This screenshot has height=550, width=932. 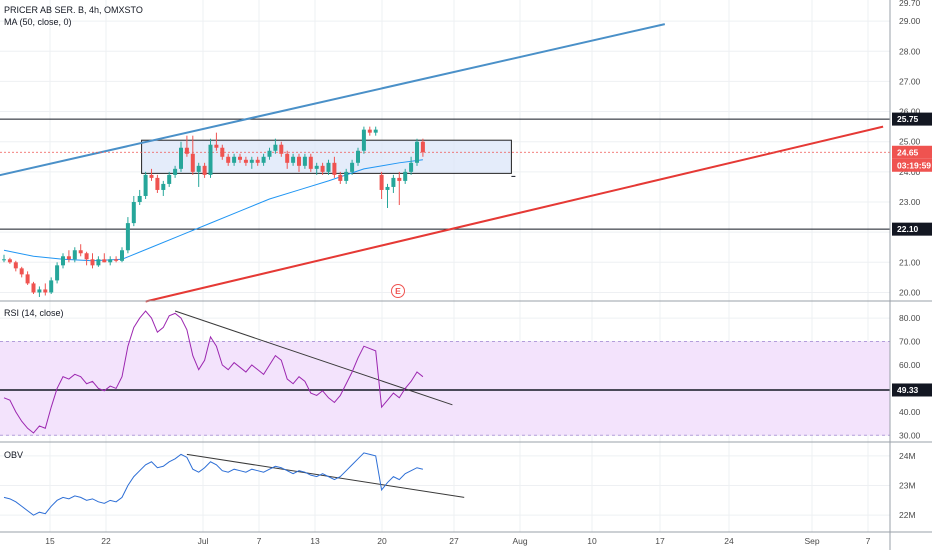 I want to click on price-tick-label: 29.00, so click(x=910, y=21).